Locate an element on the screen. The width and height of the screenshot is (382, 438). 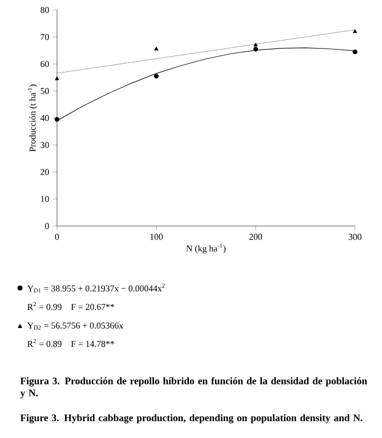
y-tick-label: 40 is located at coordinates (44, 118).